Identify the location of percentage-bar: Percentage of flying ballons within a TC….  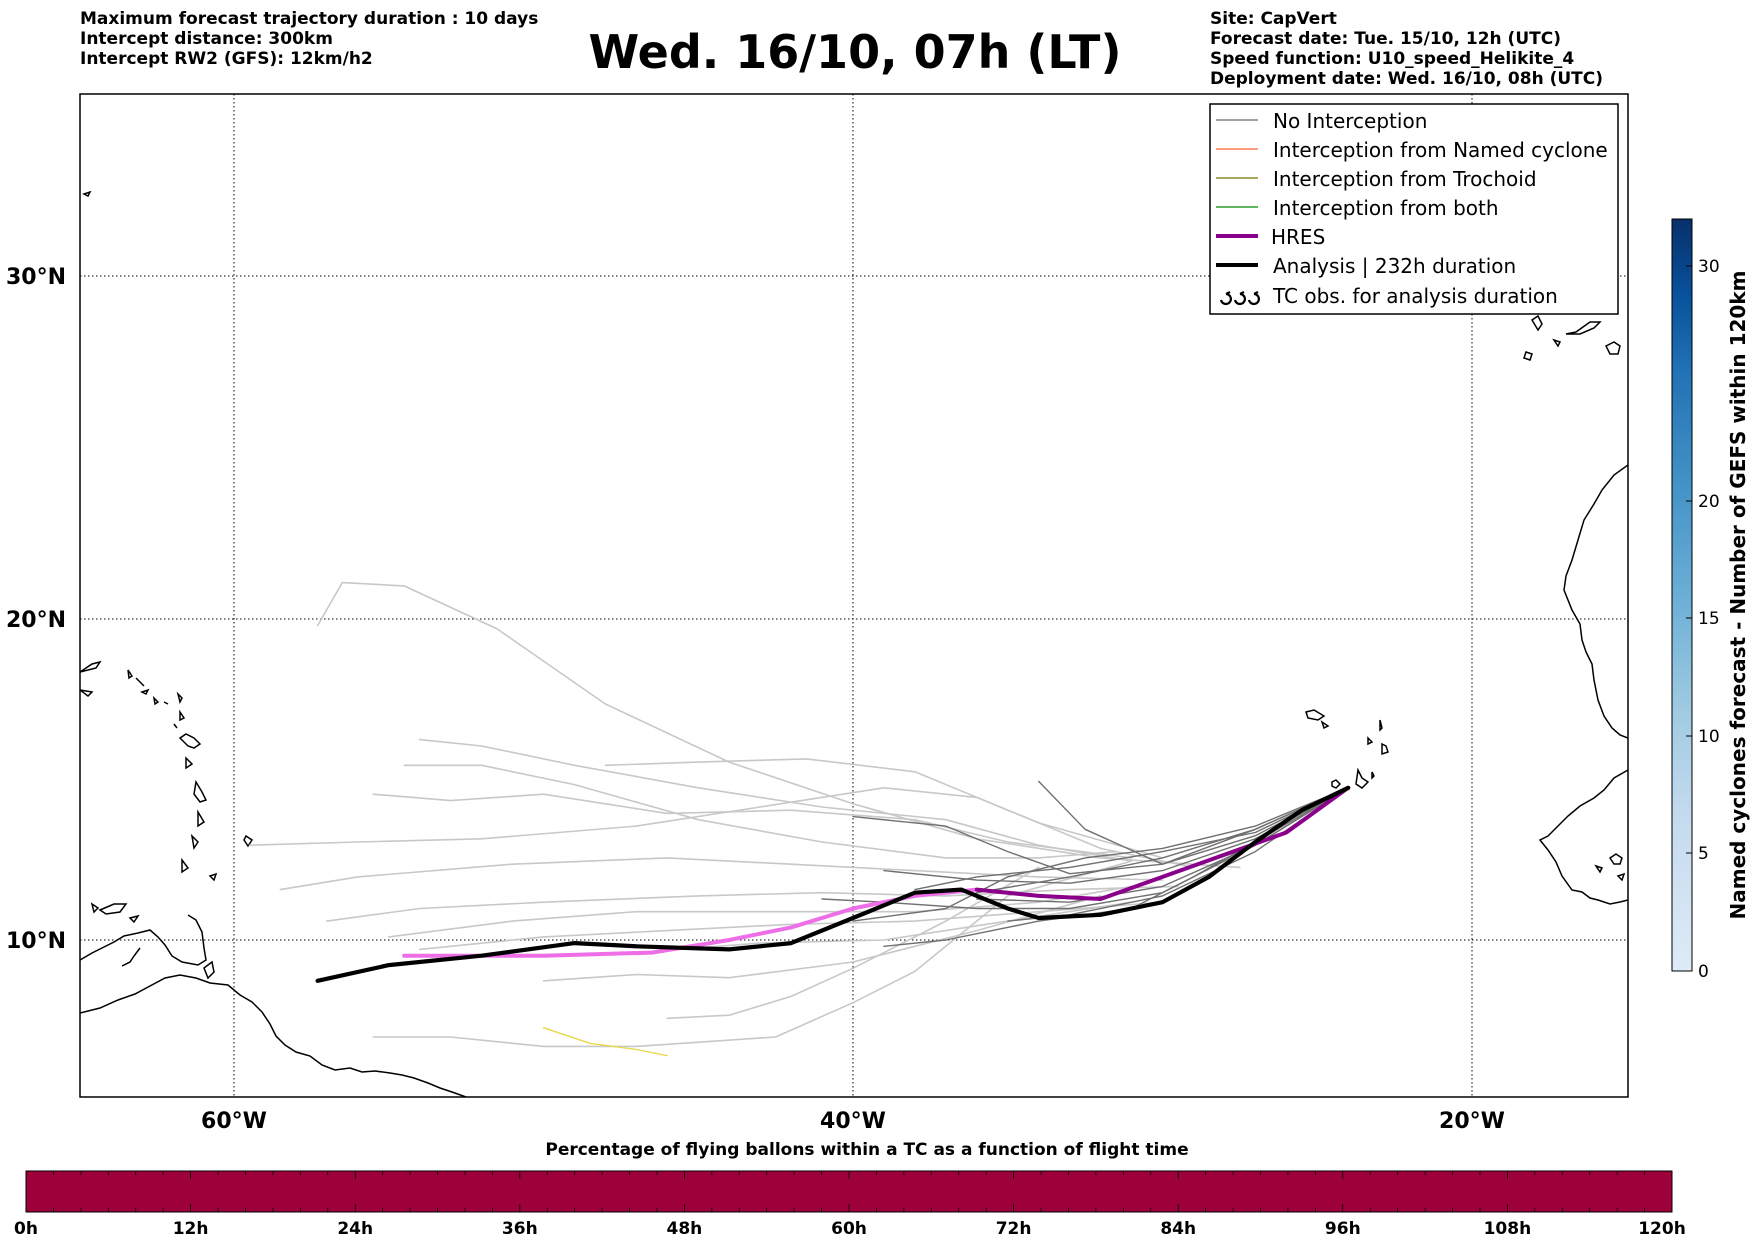
(850, 1189).